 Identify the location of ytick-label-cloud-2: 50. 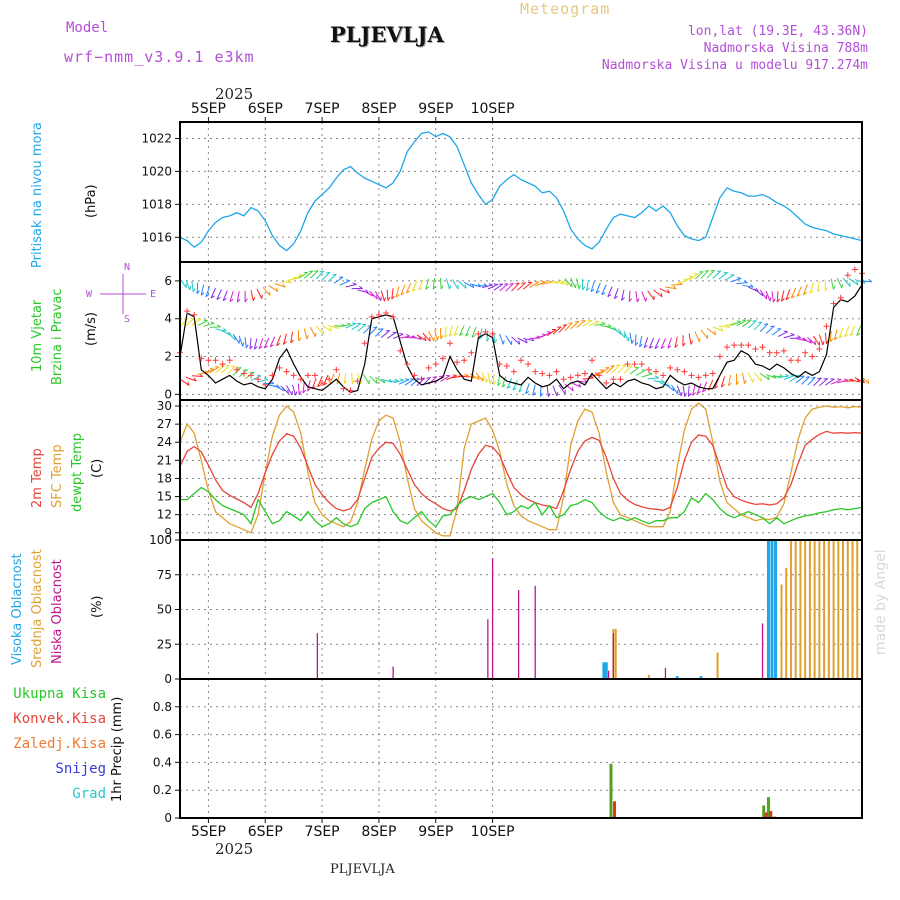
(164, 610).